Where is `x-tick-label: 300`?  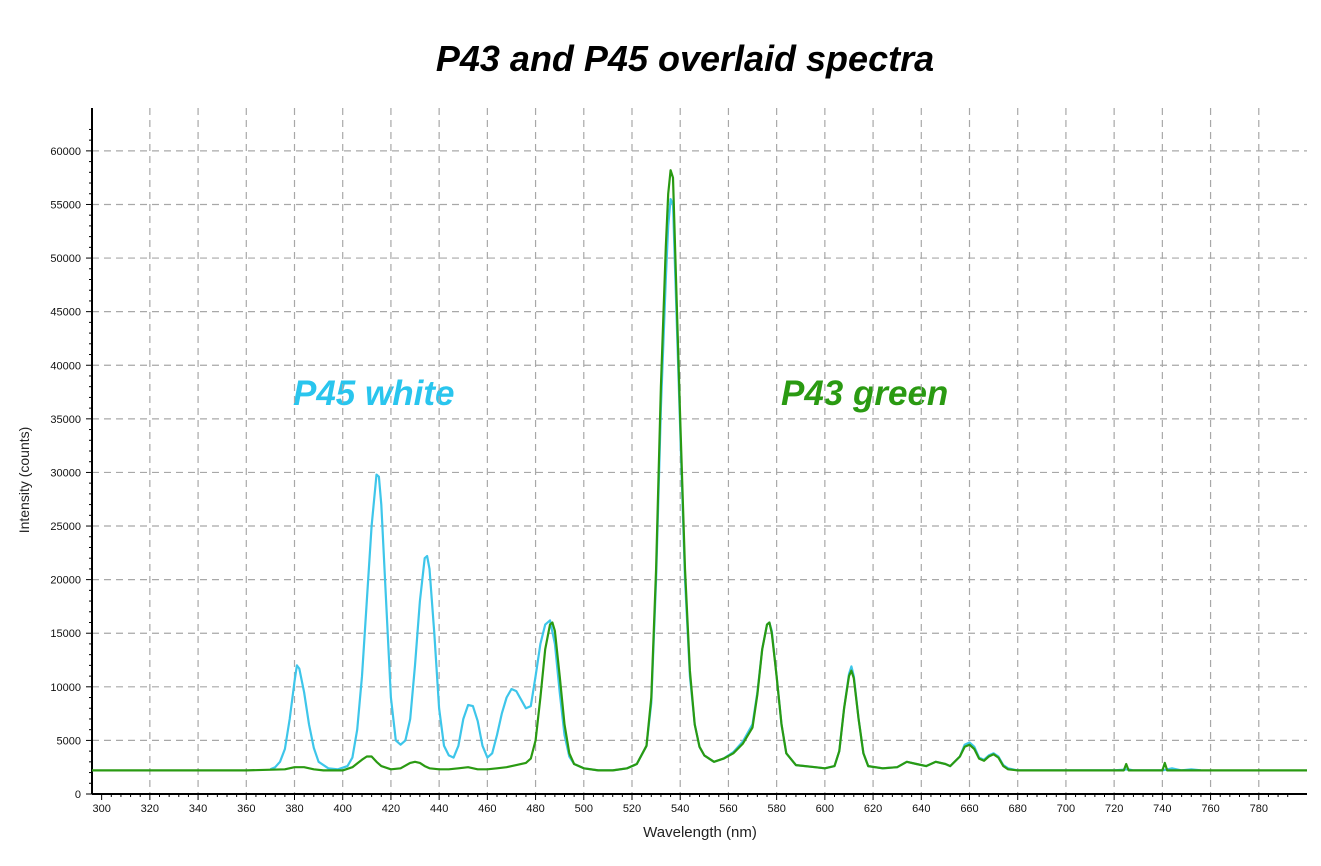
x-tick-label: 300 is located at coordinates (101, 809).